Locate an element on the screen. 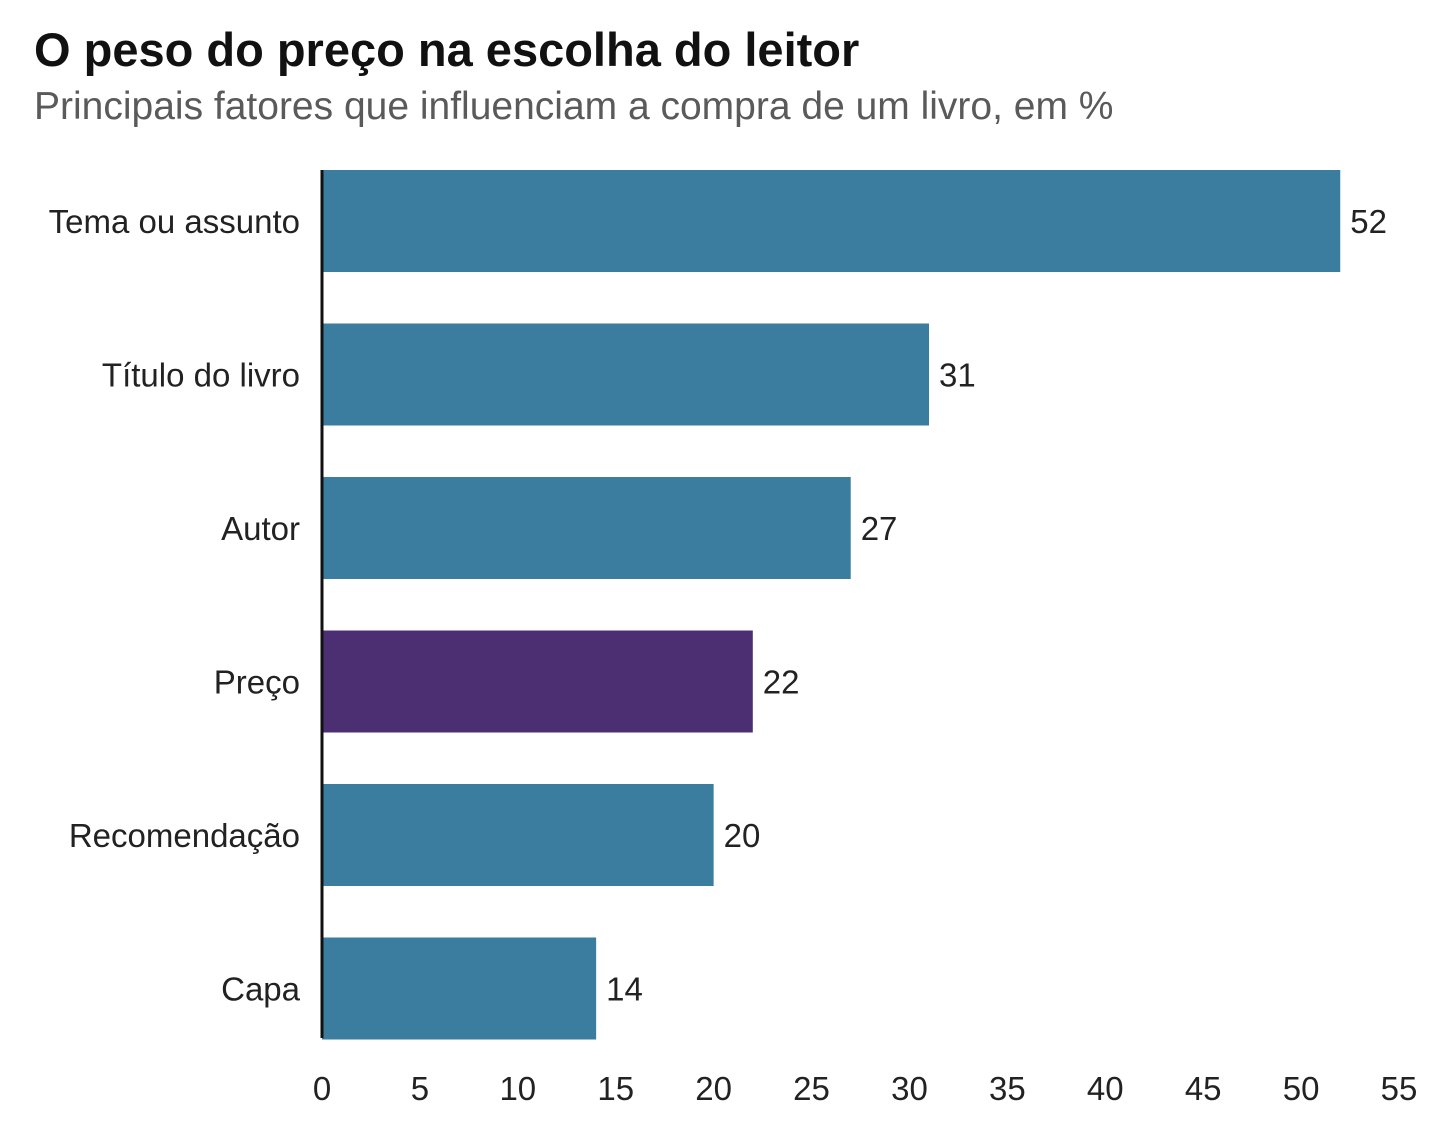 The height and width of the screenshot is (1140, 1454). x-tick-label: 5 is located at coordinates (420, 1088).